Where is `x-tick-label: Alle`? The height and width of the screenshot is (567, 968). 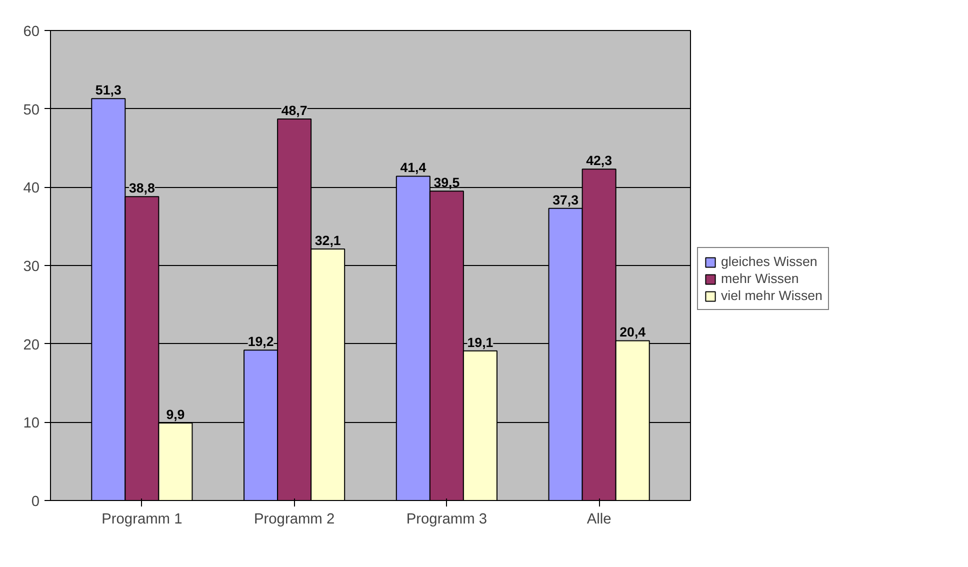
x-tick-label: Alle is located at coordinates (599, 520).